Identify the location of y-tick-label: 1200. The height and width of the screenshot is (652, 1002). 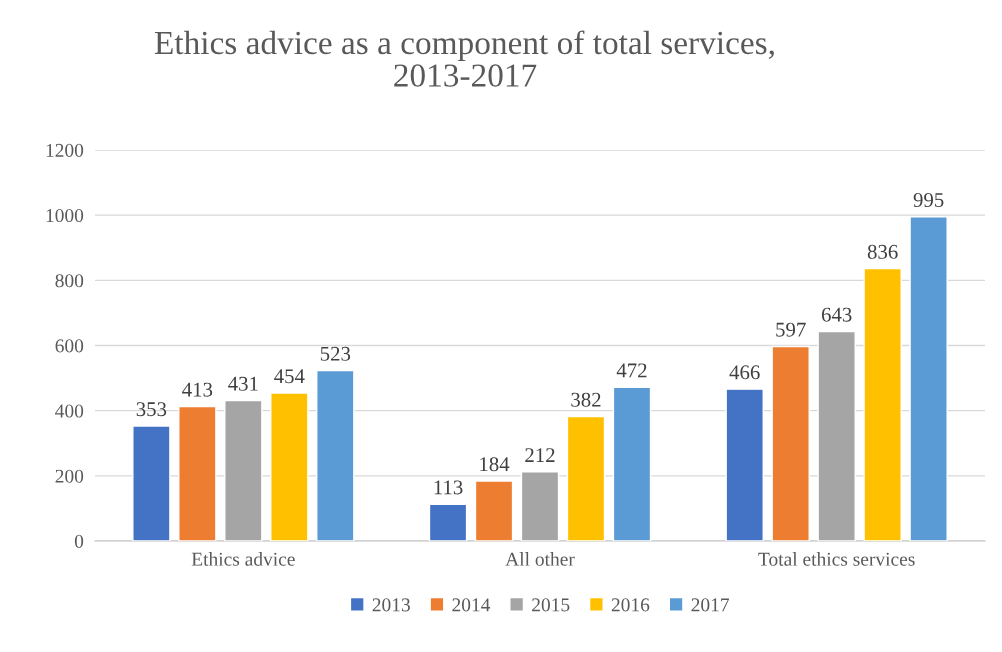
(65, 150).